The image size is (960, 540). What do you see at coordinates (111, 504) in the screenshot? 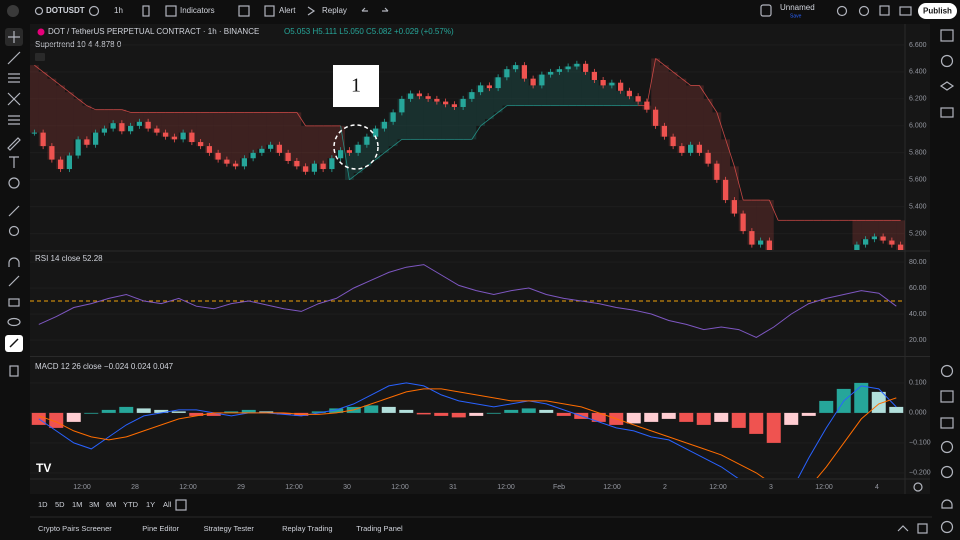
I see `range-button: 6M` at bounding box center [111, 504].